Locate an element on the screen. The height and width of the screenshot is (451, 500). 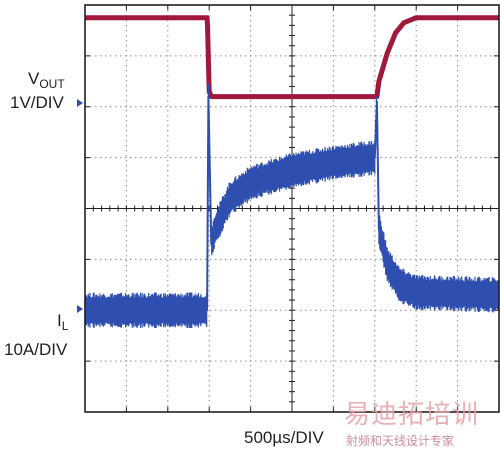
time-scale-label: 500µs/DIV is located at coordinates (284, 437).